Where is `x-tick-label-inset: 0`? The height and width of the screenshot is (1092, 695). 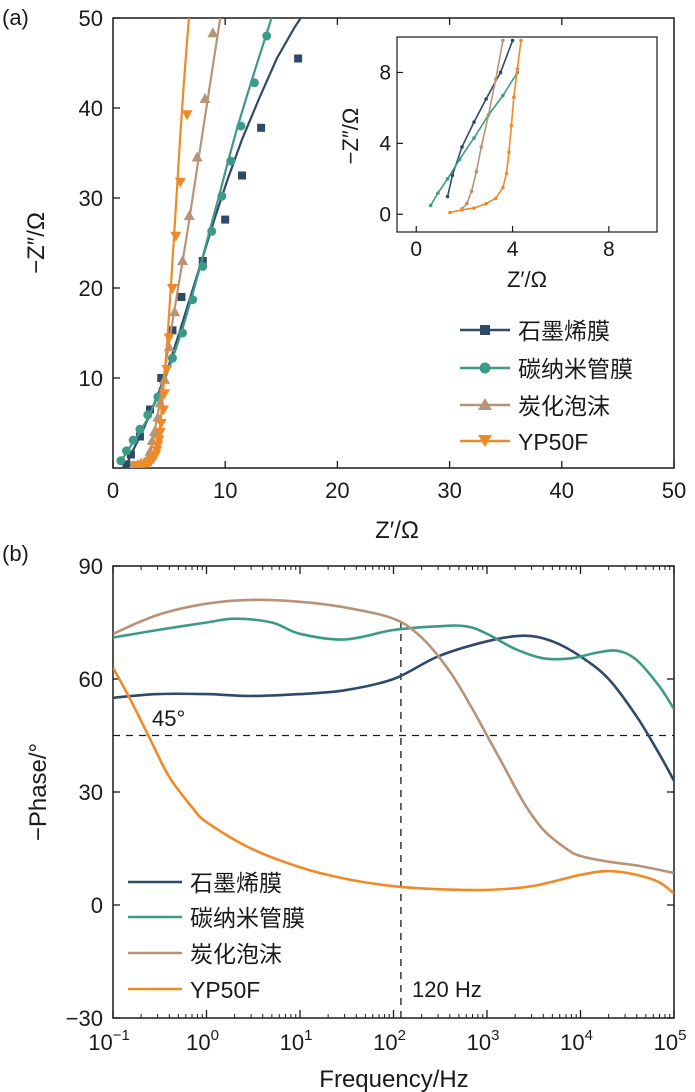
x-tick-label-inset: 0 is located at coordinates (416, 249).